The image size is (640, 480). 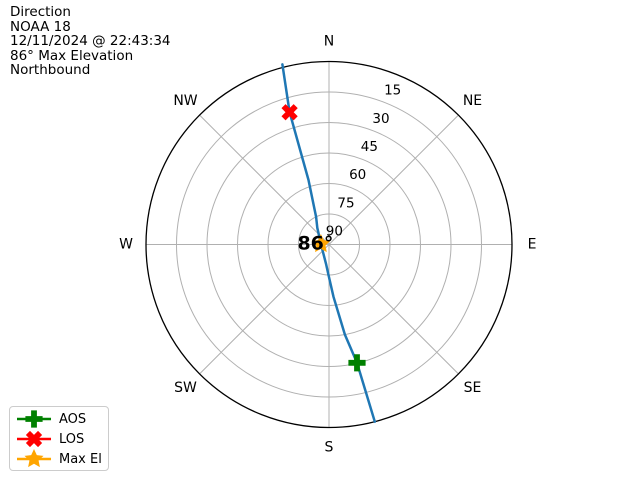 I want to click on elevation-tick-label-90: 90, so click(x=334, y=232).